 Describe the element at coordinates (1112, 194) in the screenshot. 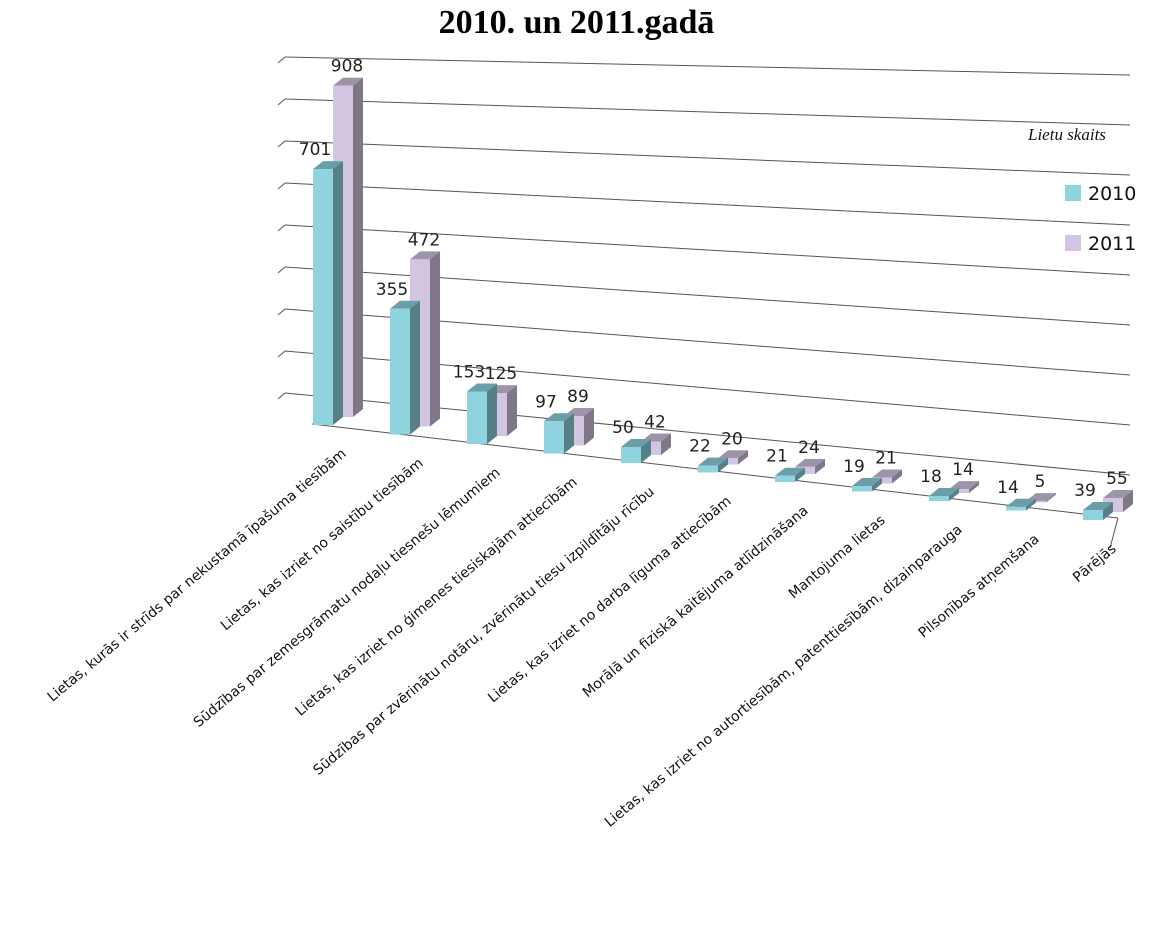

I see `legend-label-2010: 2010` at that location.